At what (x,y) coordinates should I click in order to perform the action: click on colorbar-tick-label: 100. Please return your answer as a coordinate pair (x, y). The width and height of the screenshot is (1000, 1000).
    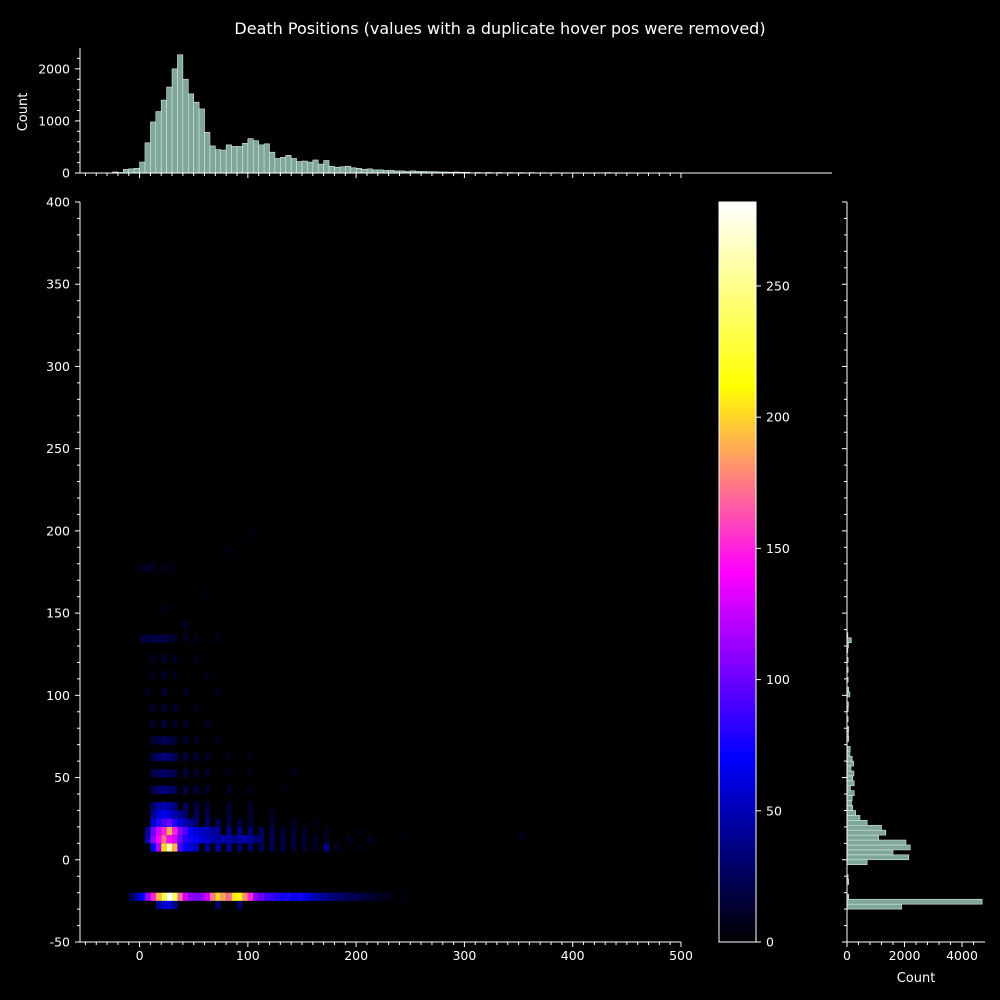
    Looking at the image, I should click on (778, 679).